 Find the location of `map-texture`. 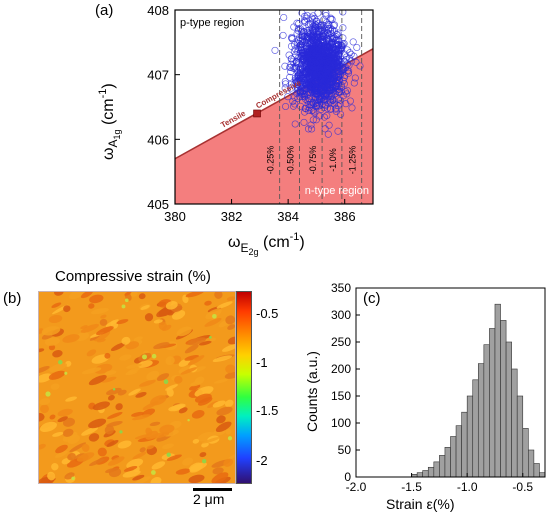

map-texture is located at coordinates (137, 387).